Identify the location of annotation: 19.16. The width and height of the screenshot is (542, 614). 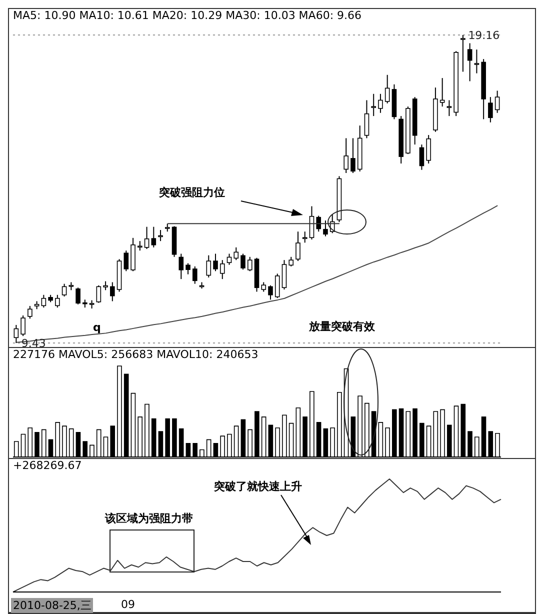
(484, 35).